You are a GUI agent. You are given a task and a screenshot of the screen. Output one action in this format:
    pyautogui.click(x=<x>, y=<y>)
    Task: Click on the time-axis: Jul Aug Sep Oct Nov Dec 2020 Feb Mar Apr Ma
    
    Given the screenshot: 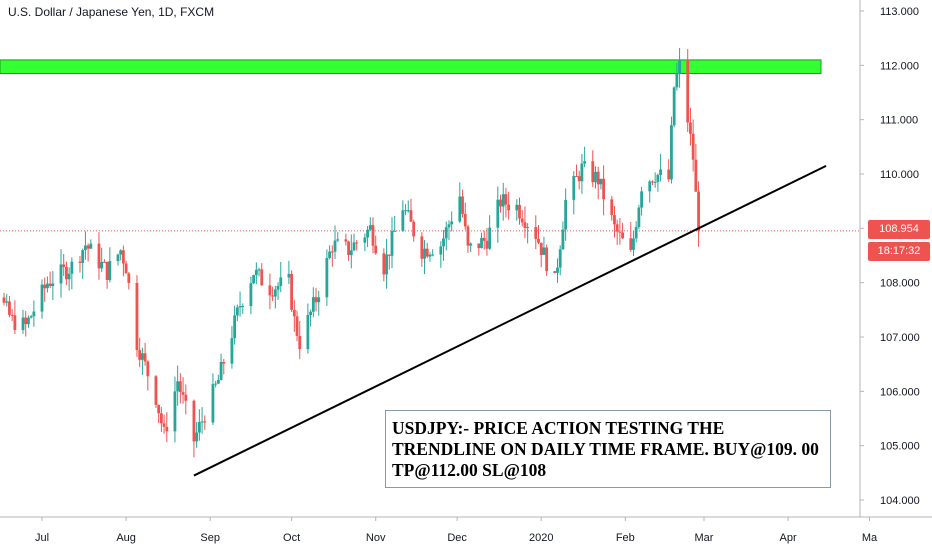 What is the action you would take?
    pyautogui.click(x=456, y=530)
    